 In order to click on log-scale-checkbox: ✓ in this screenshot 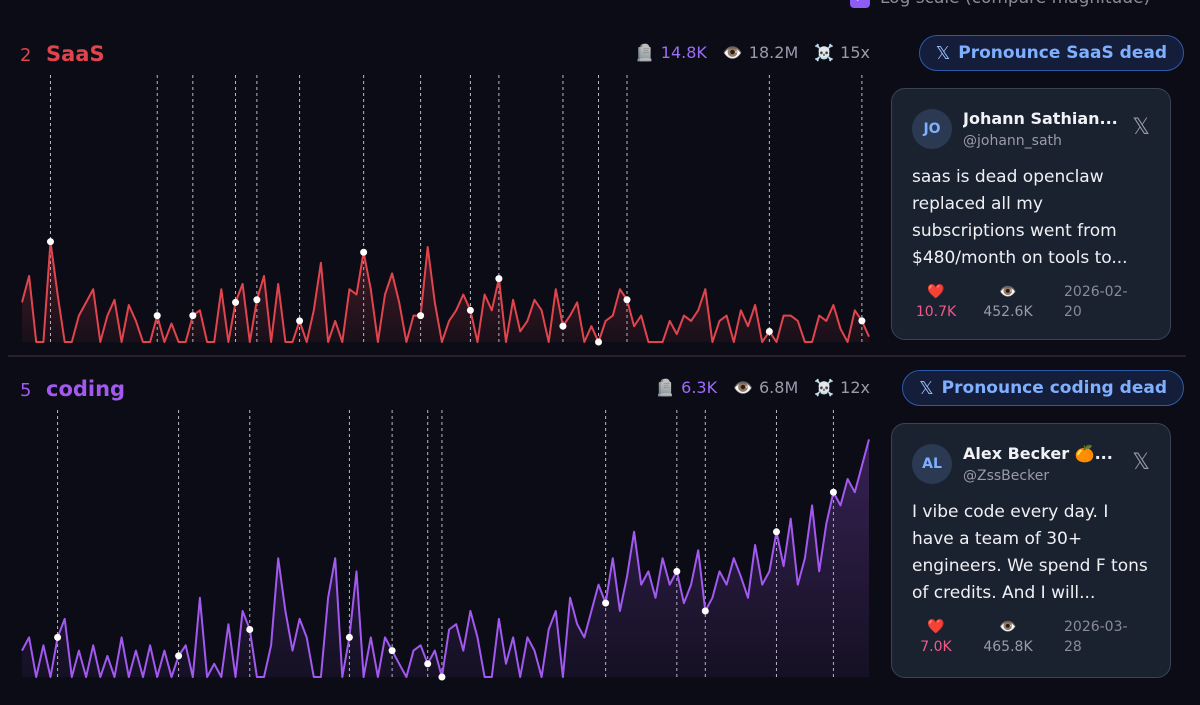, I will do `click(860, 4)`.